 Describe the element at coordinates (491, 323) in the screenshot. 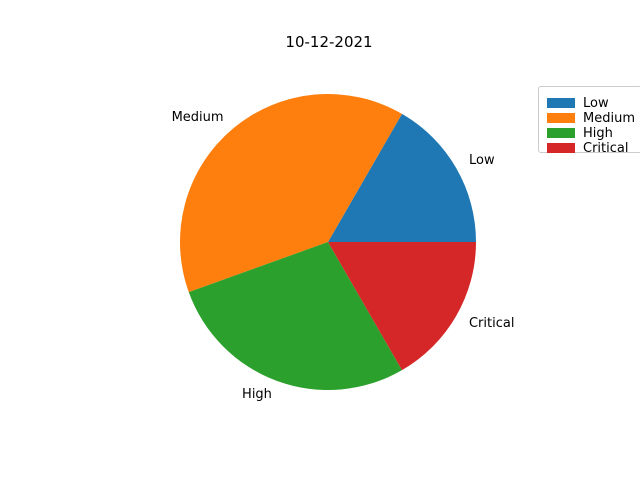

I see `slice-label-critical: Critical` at that location.